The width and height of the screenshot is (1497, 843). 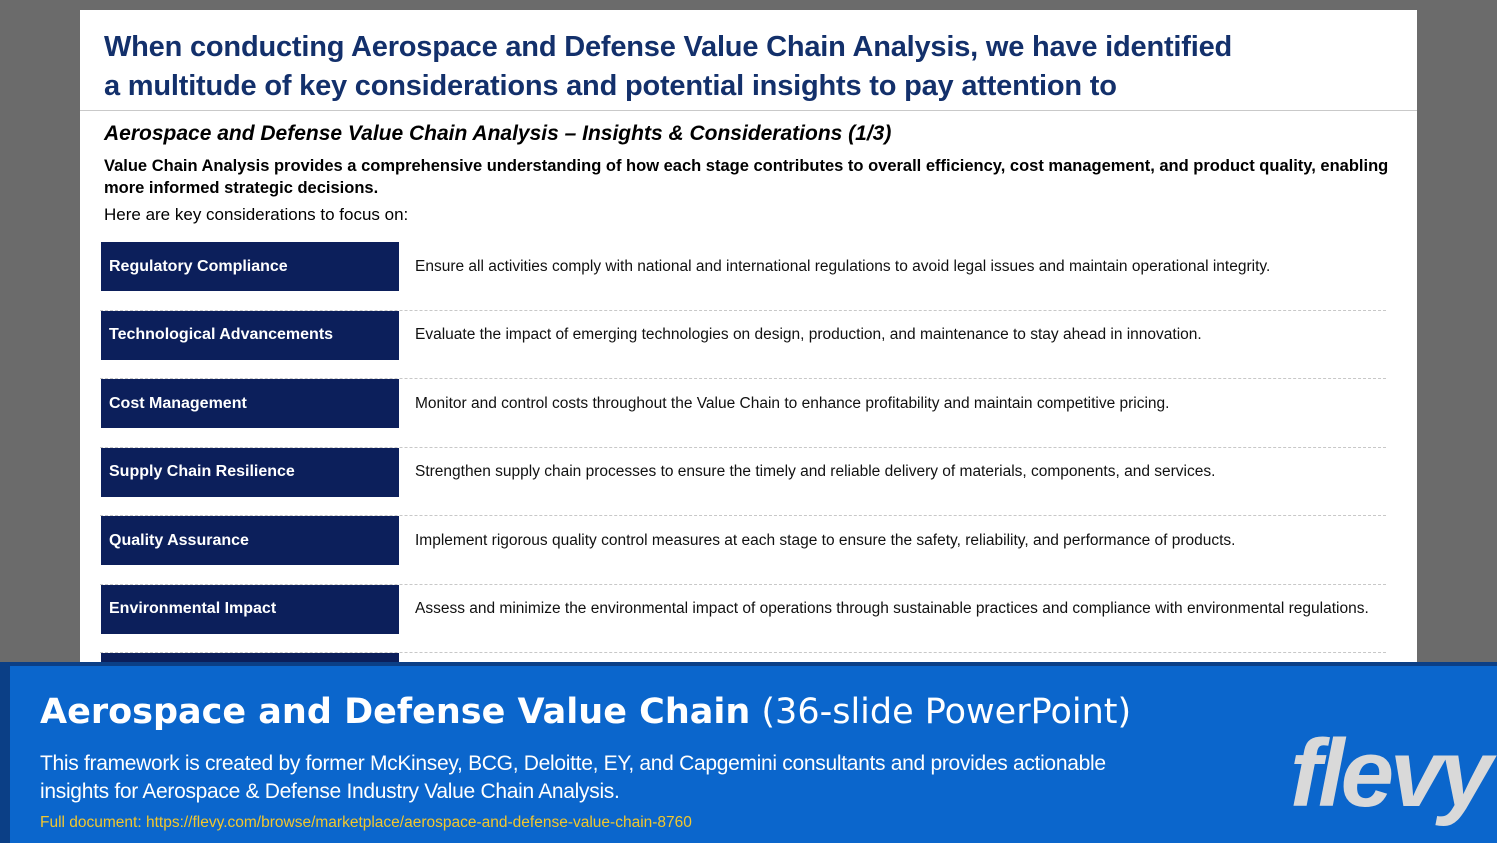 I want to click on consideration-label: Supply Chain Resilience, so click(x=250, y=472).